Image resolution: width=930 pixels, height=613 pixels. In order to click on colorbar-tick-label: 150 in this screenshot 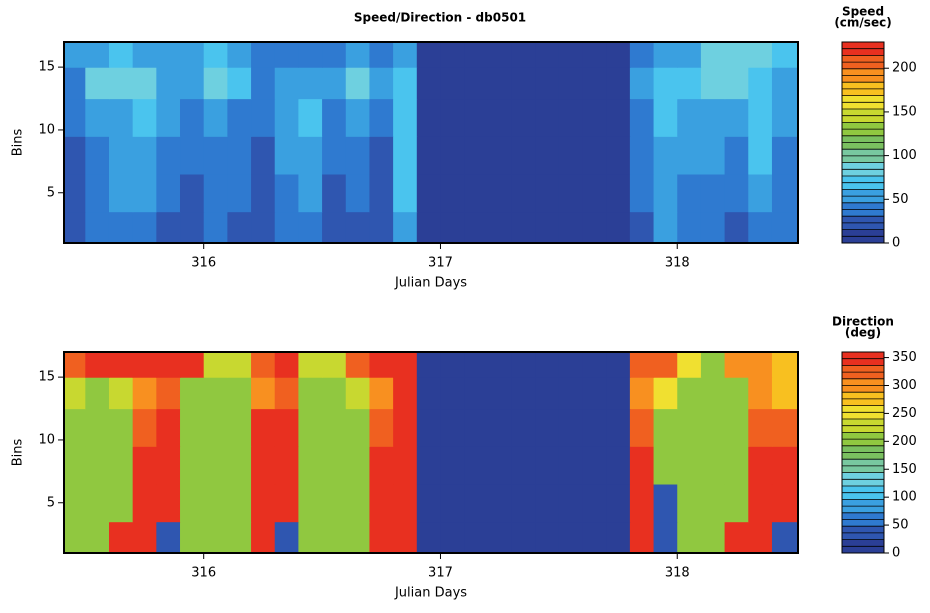, I will do `click(904, 111)`.